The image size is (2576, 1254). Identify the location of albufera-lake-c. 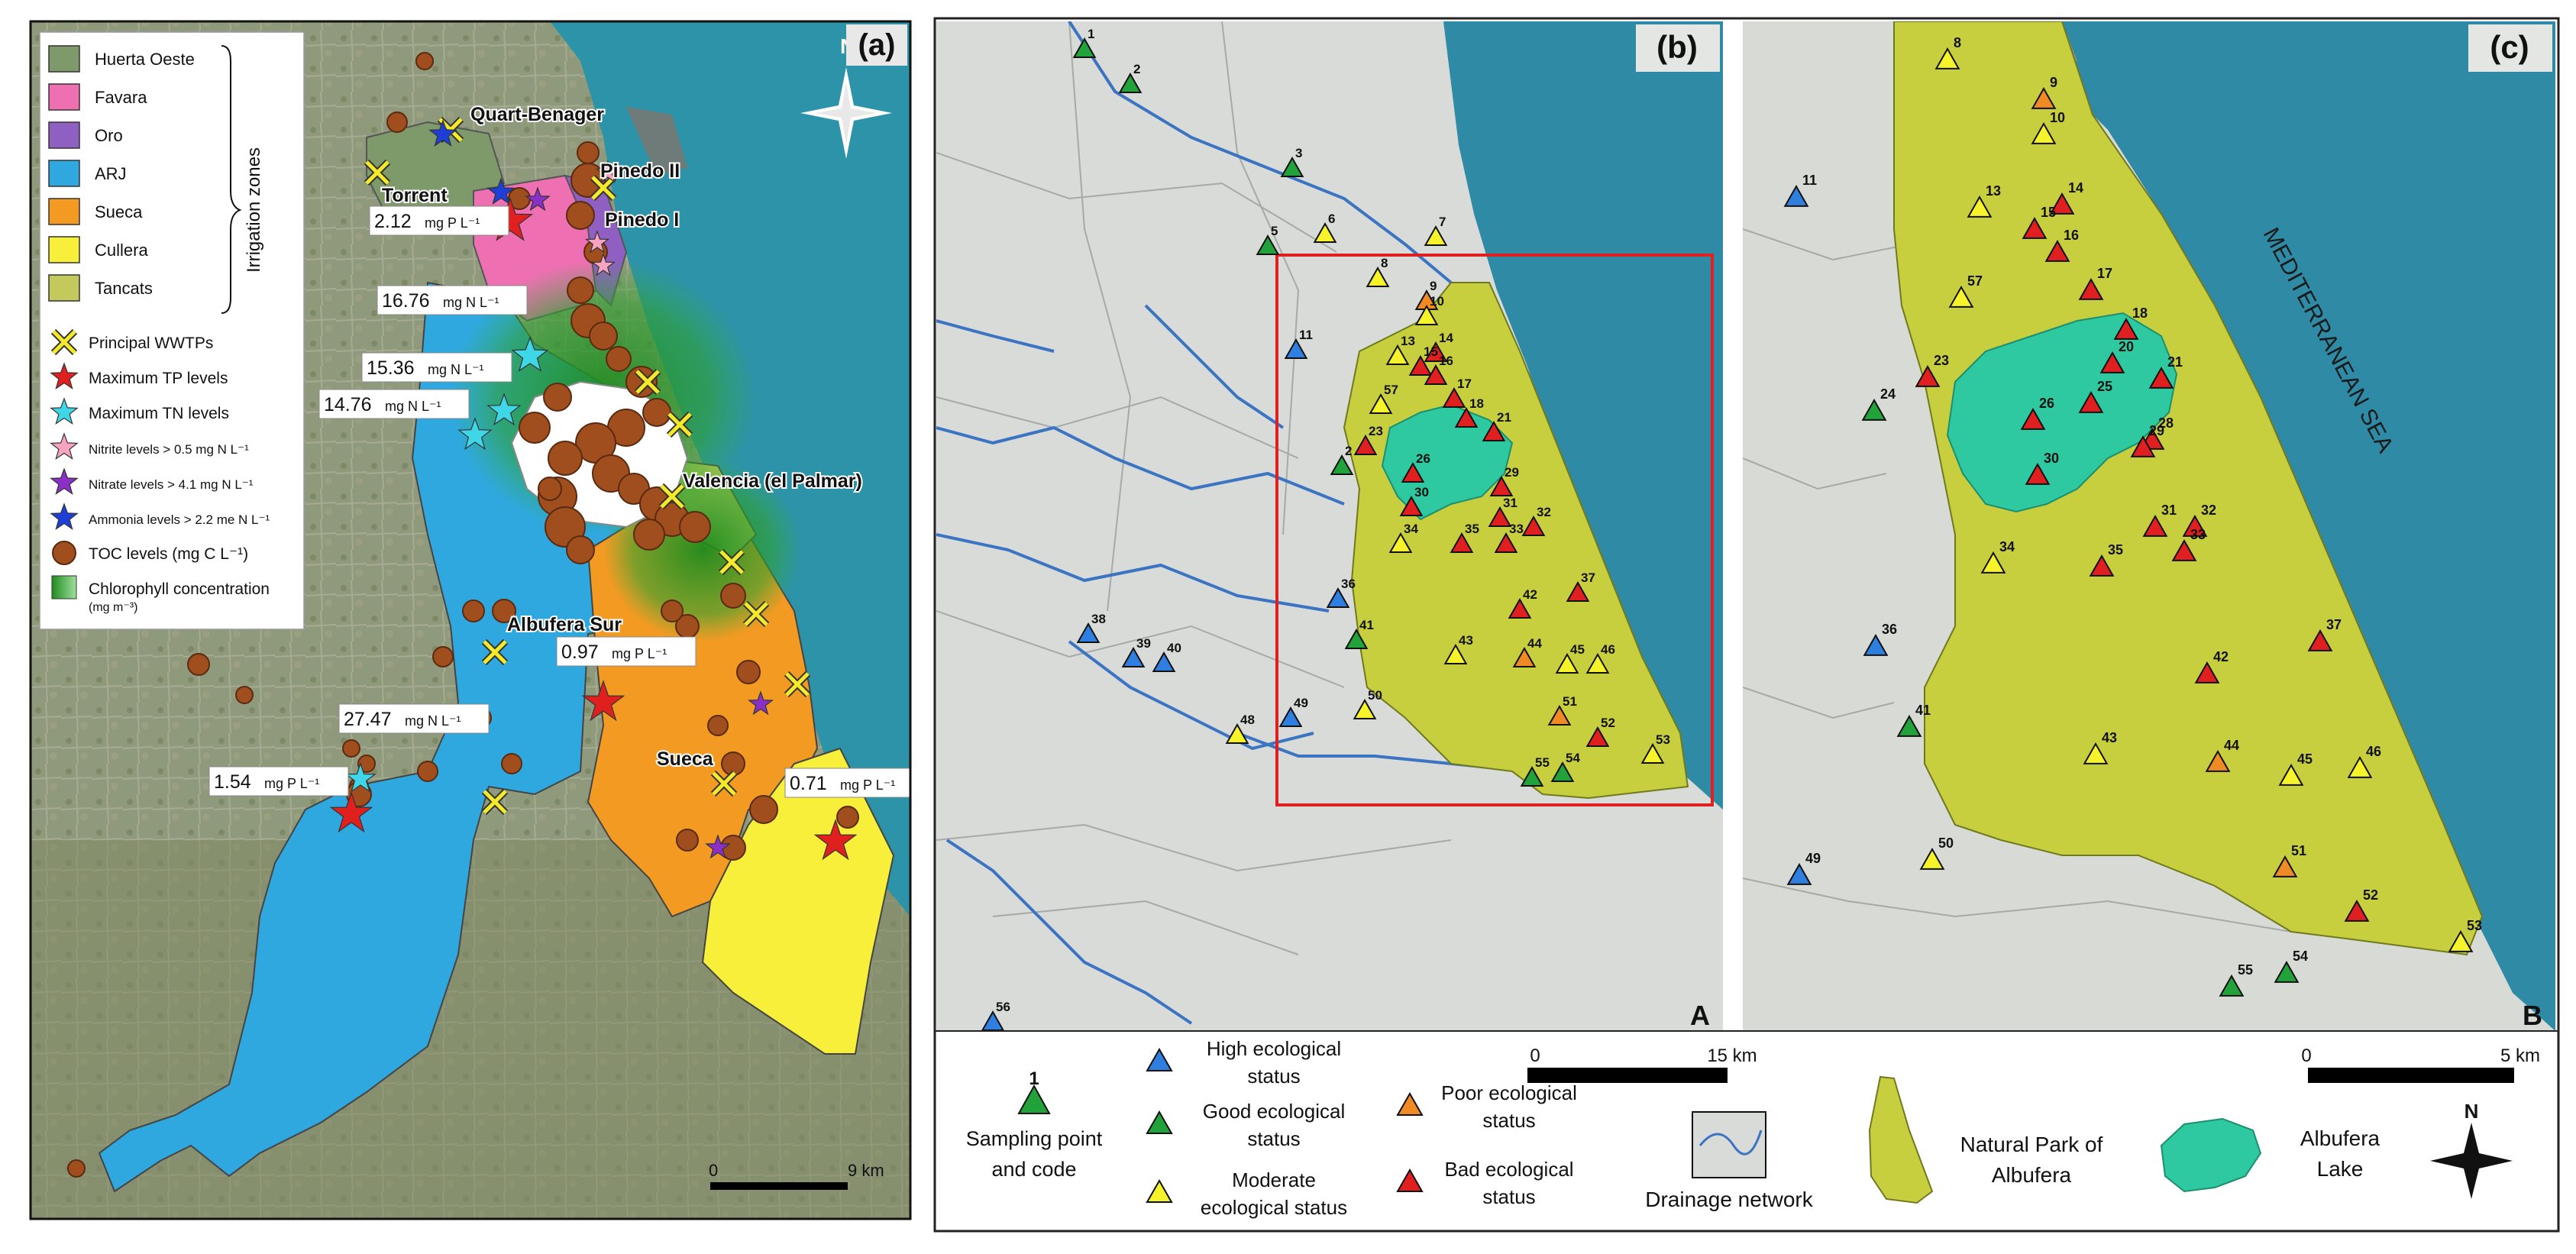
(2062, 412).